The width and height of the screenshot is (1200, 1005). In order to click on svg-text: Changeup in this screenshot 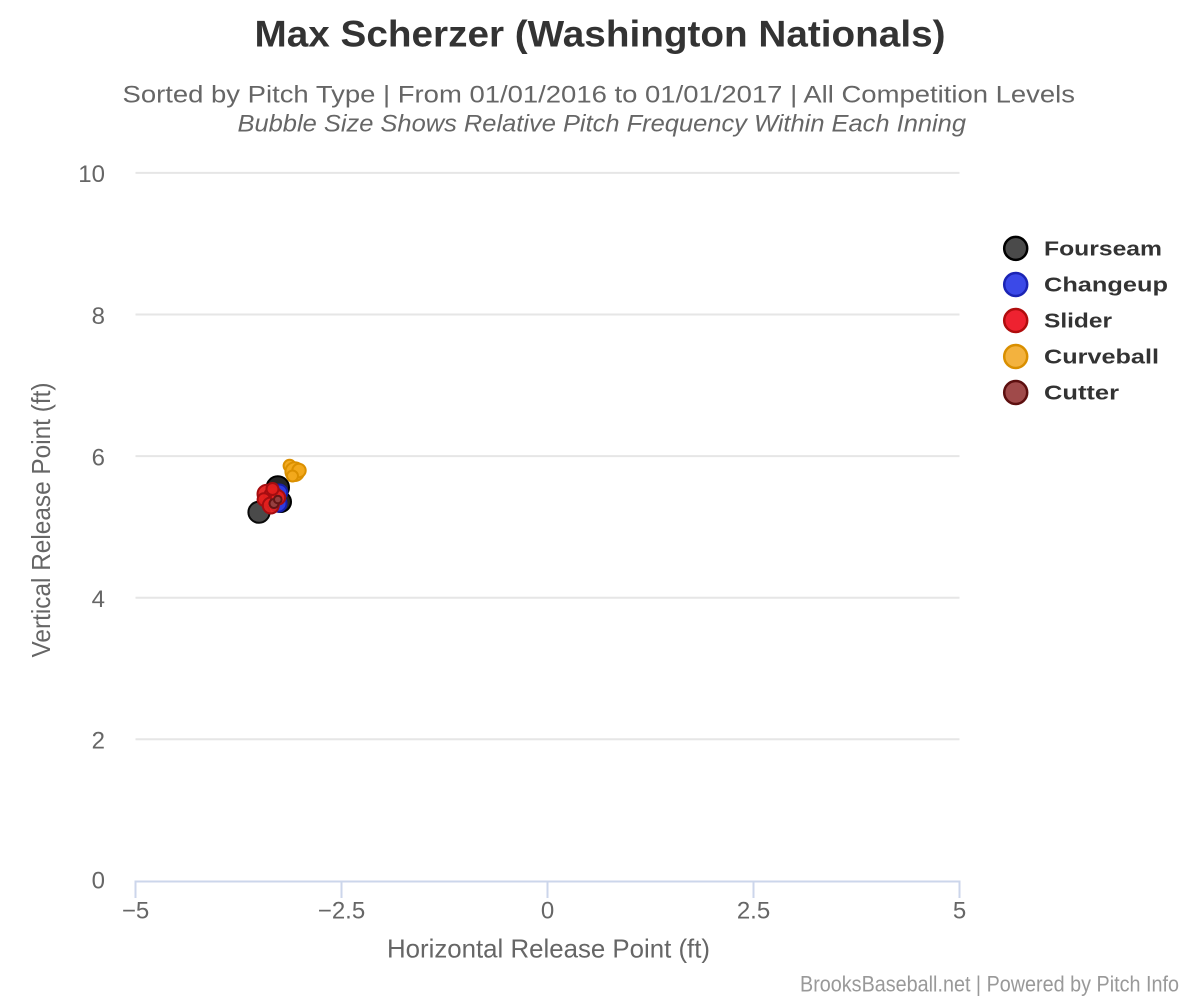, I will do `click(1106, 286)`.